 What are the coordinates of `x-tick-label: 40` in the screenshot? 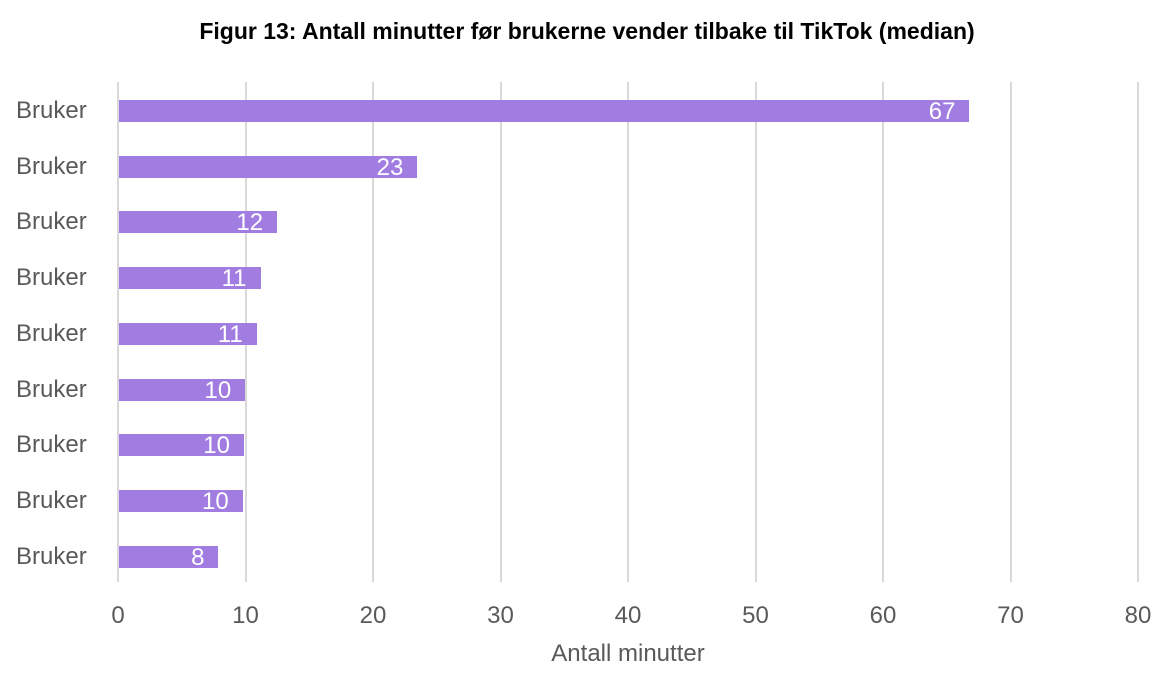 It's located at (628, 615).